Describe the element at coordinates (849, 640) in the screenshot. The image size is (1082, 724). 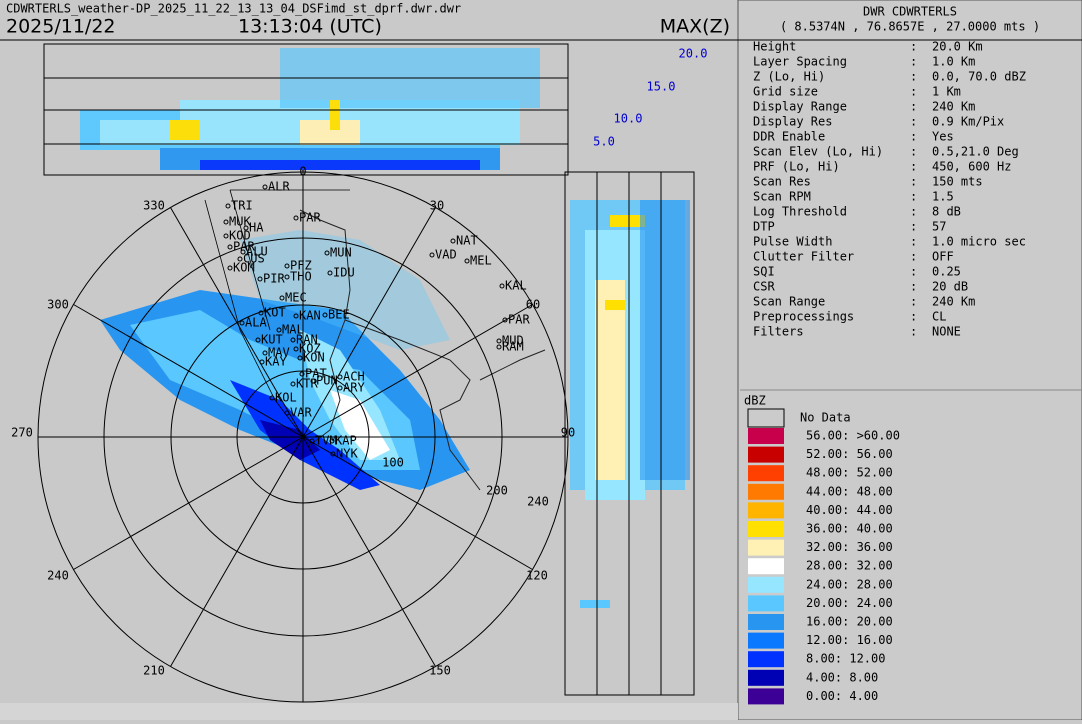
I see `legend-label: 12.00: 16.00` at that location.